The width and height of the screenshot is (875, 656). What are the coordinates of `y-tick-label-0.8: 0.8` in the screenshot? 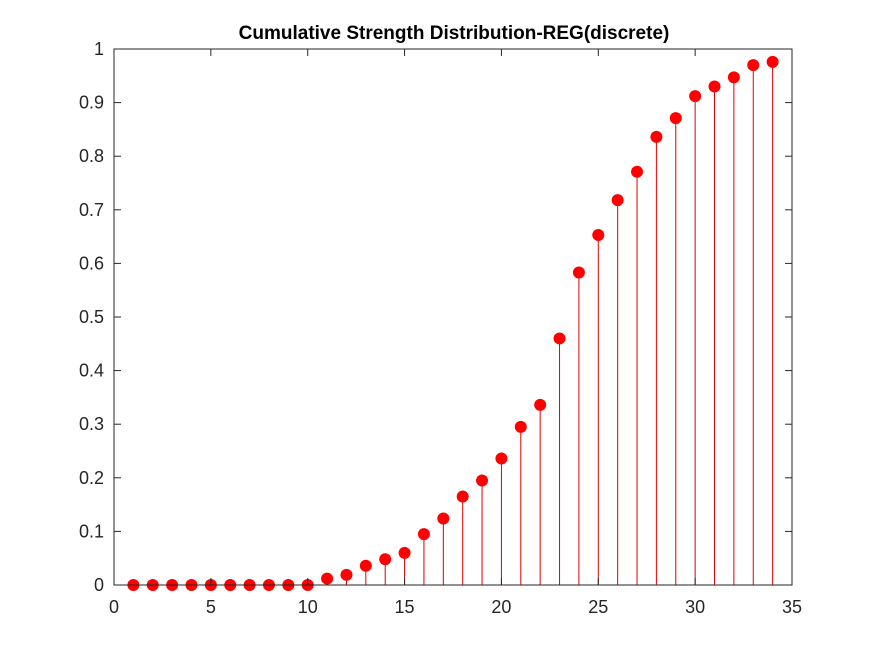 It's located at (91, 156).